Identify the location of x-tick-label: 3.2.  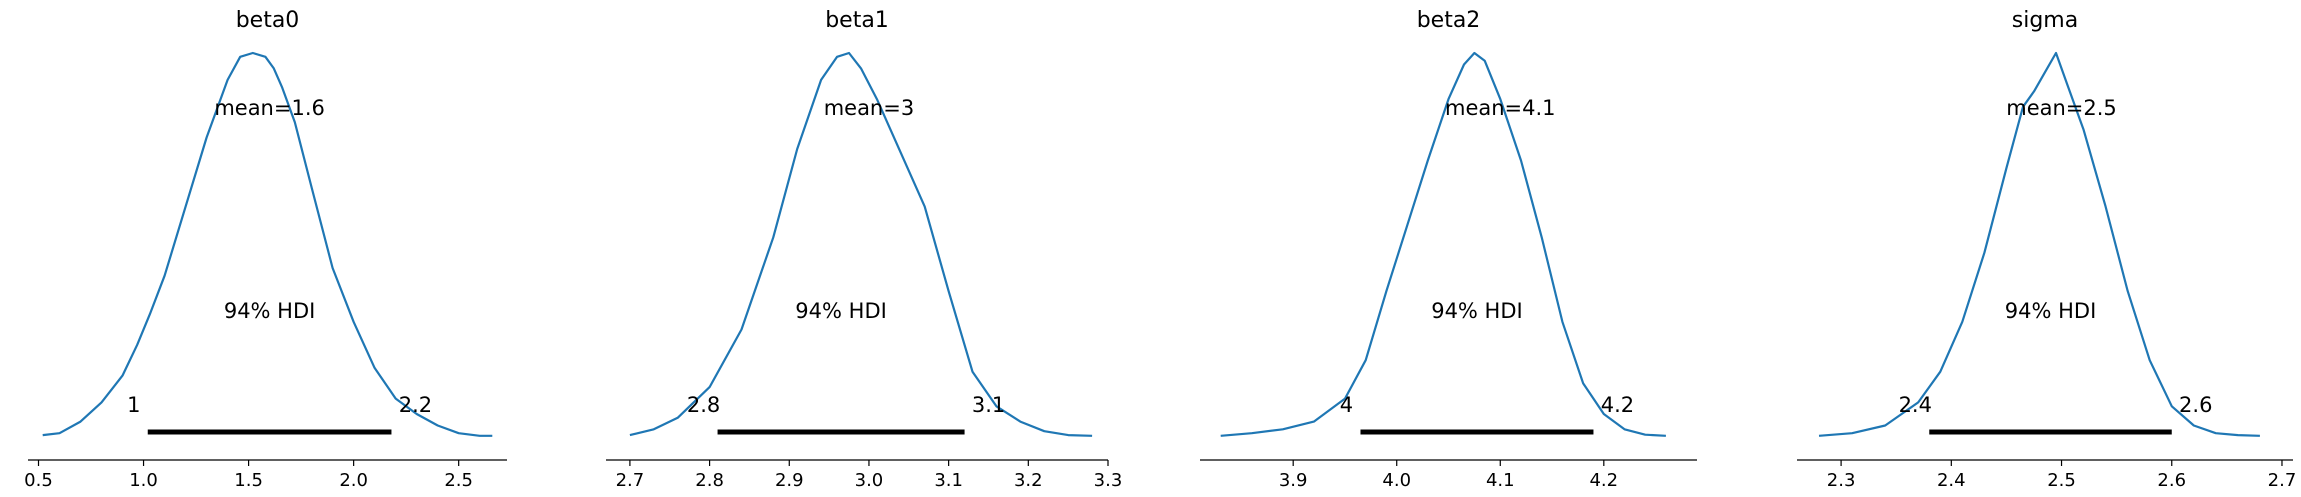
(1028, 480).